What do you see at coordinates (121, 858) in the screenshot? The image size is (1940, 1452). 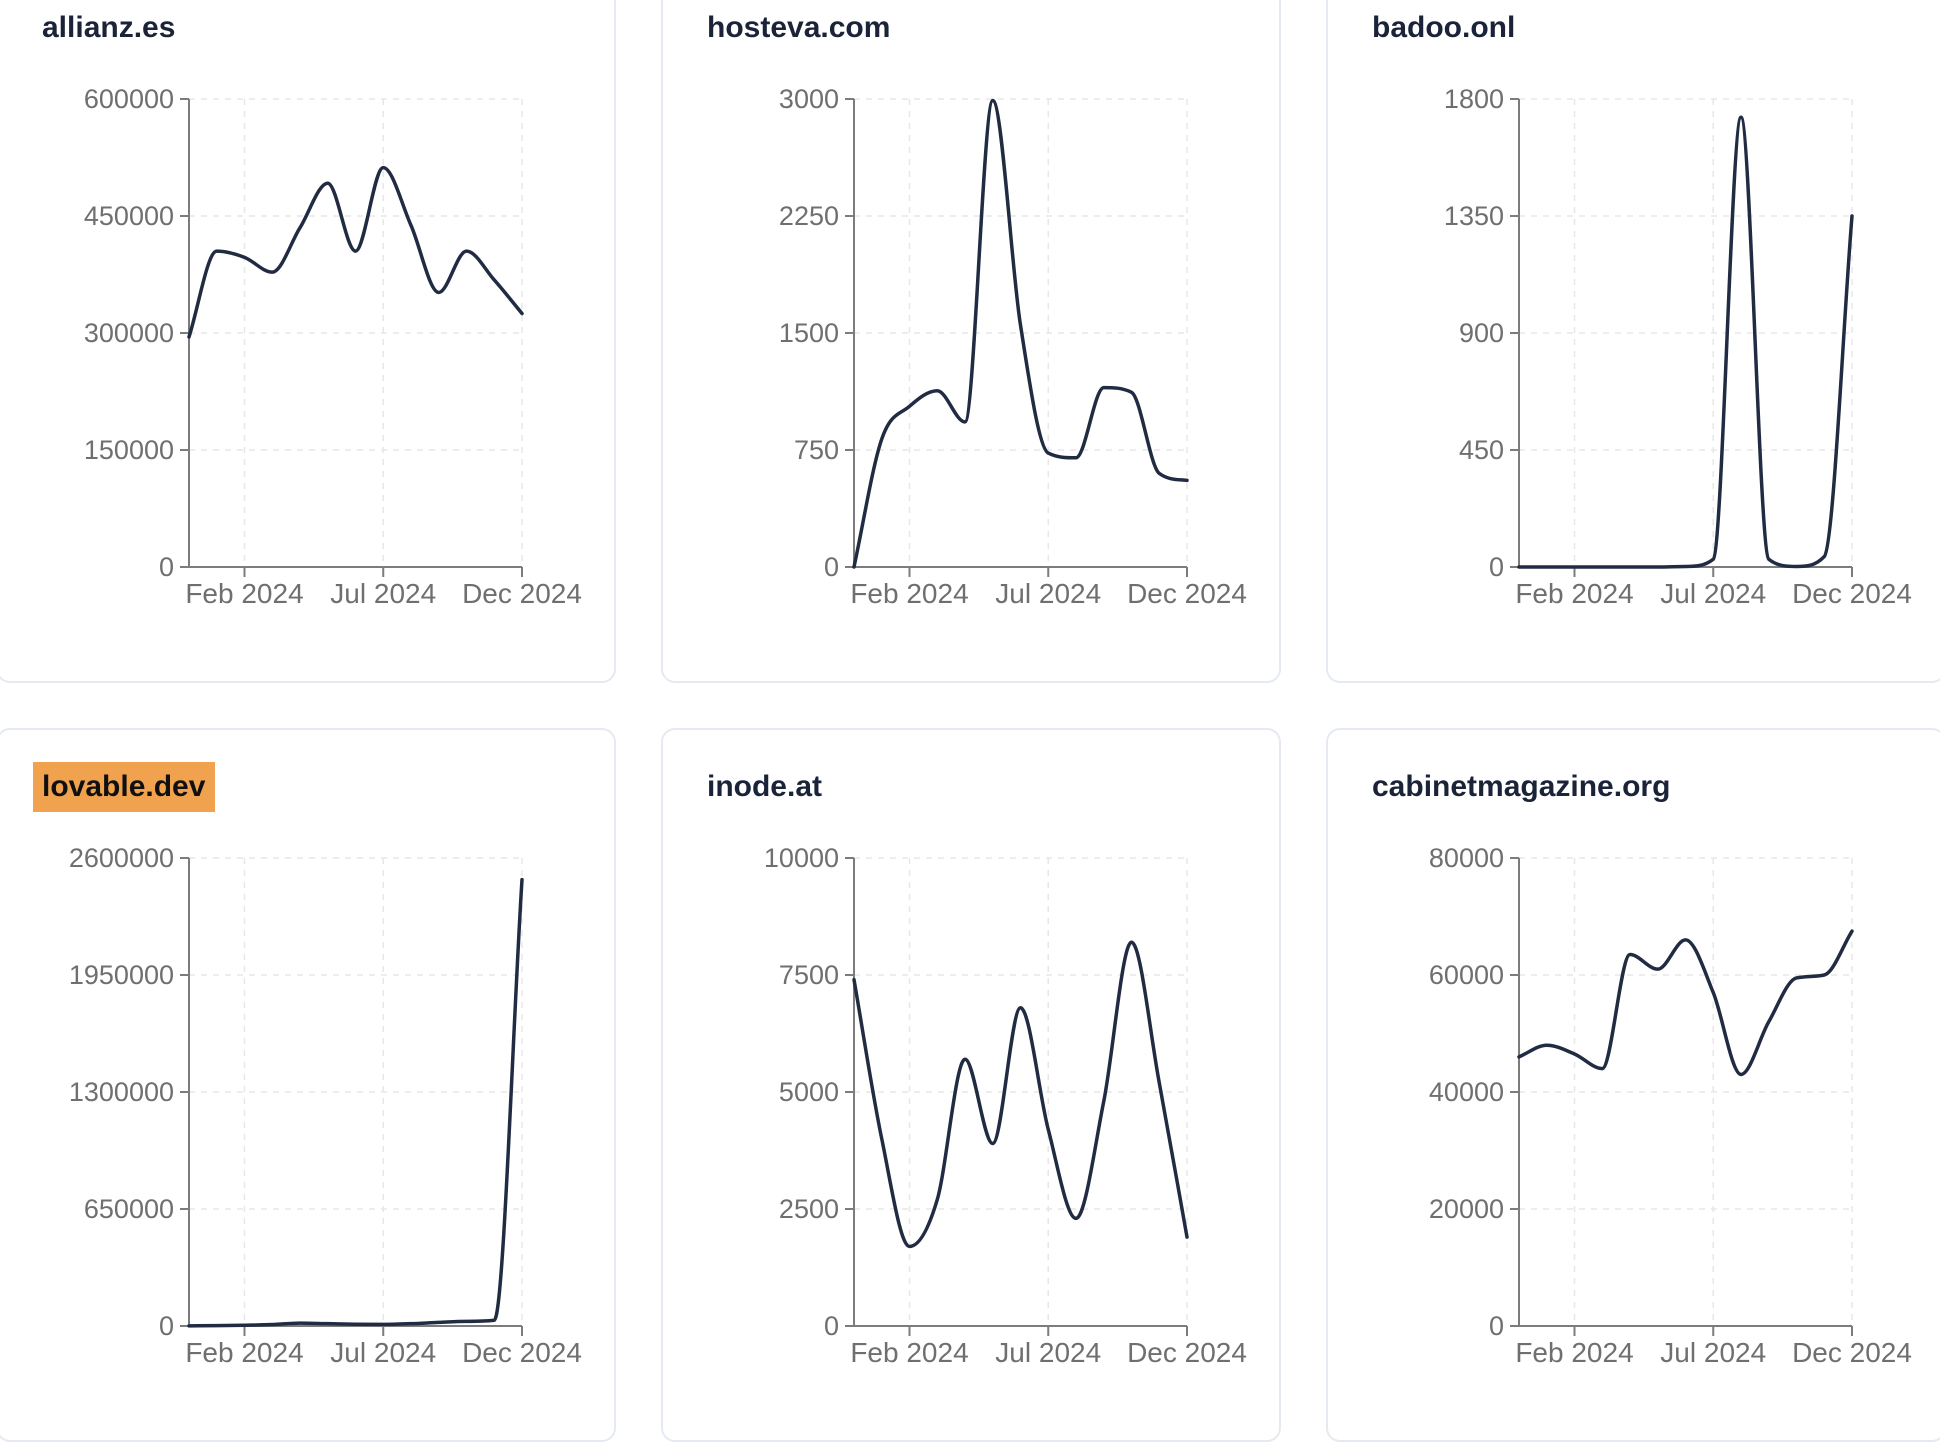 I see `y-tick-label: 2600000` at bounding box center [121, 858].